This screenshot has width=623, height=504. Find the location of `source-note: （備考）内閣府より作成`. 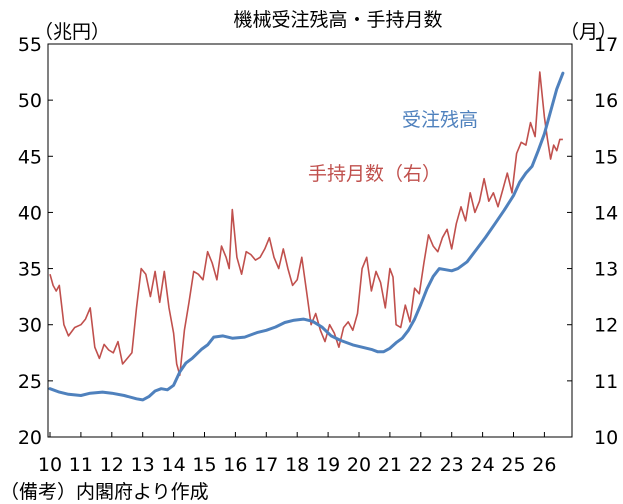

source-note: （備考）内閣府より作成 is located at coordinates (104, 492).